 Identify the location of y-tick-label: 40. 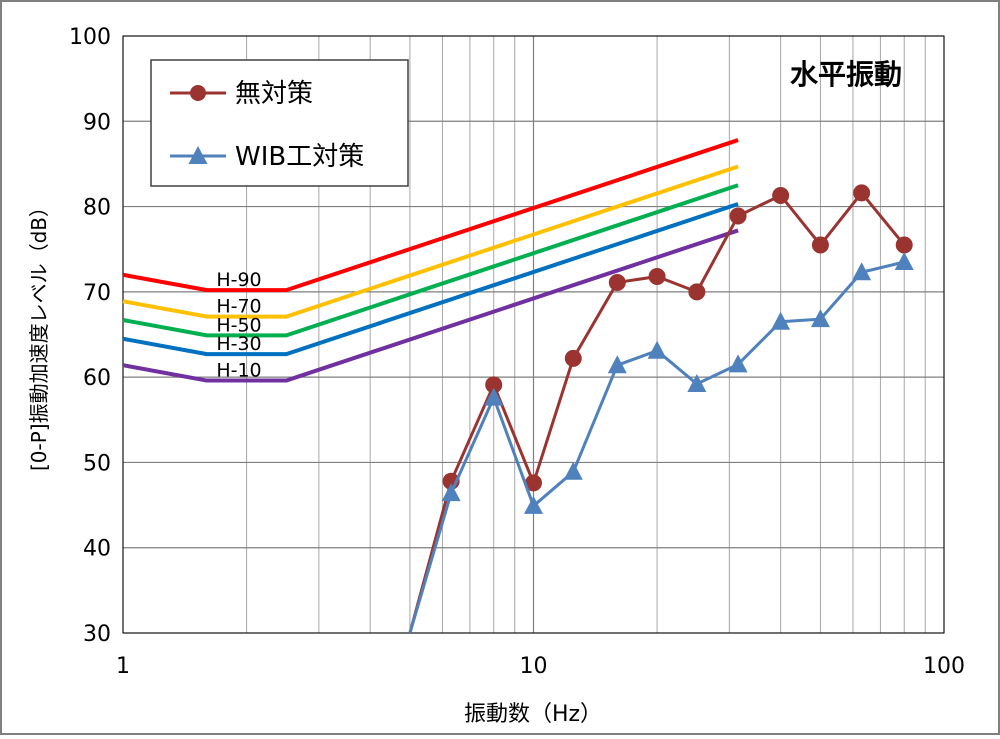
(97, 549).